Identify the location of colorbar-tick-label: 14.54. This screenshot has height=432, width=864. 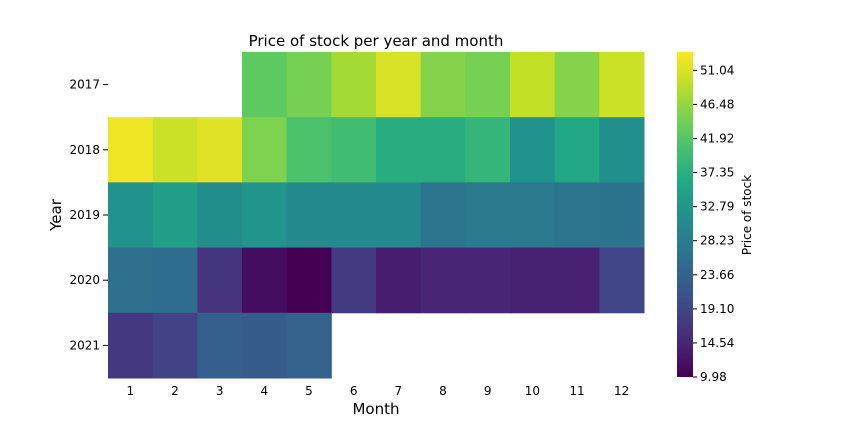
(717, 343).